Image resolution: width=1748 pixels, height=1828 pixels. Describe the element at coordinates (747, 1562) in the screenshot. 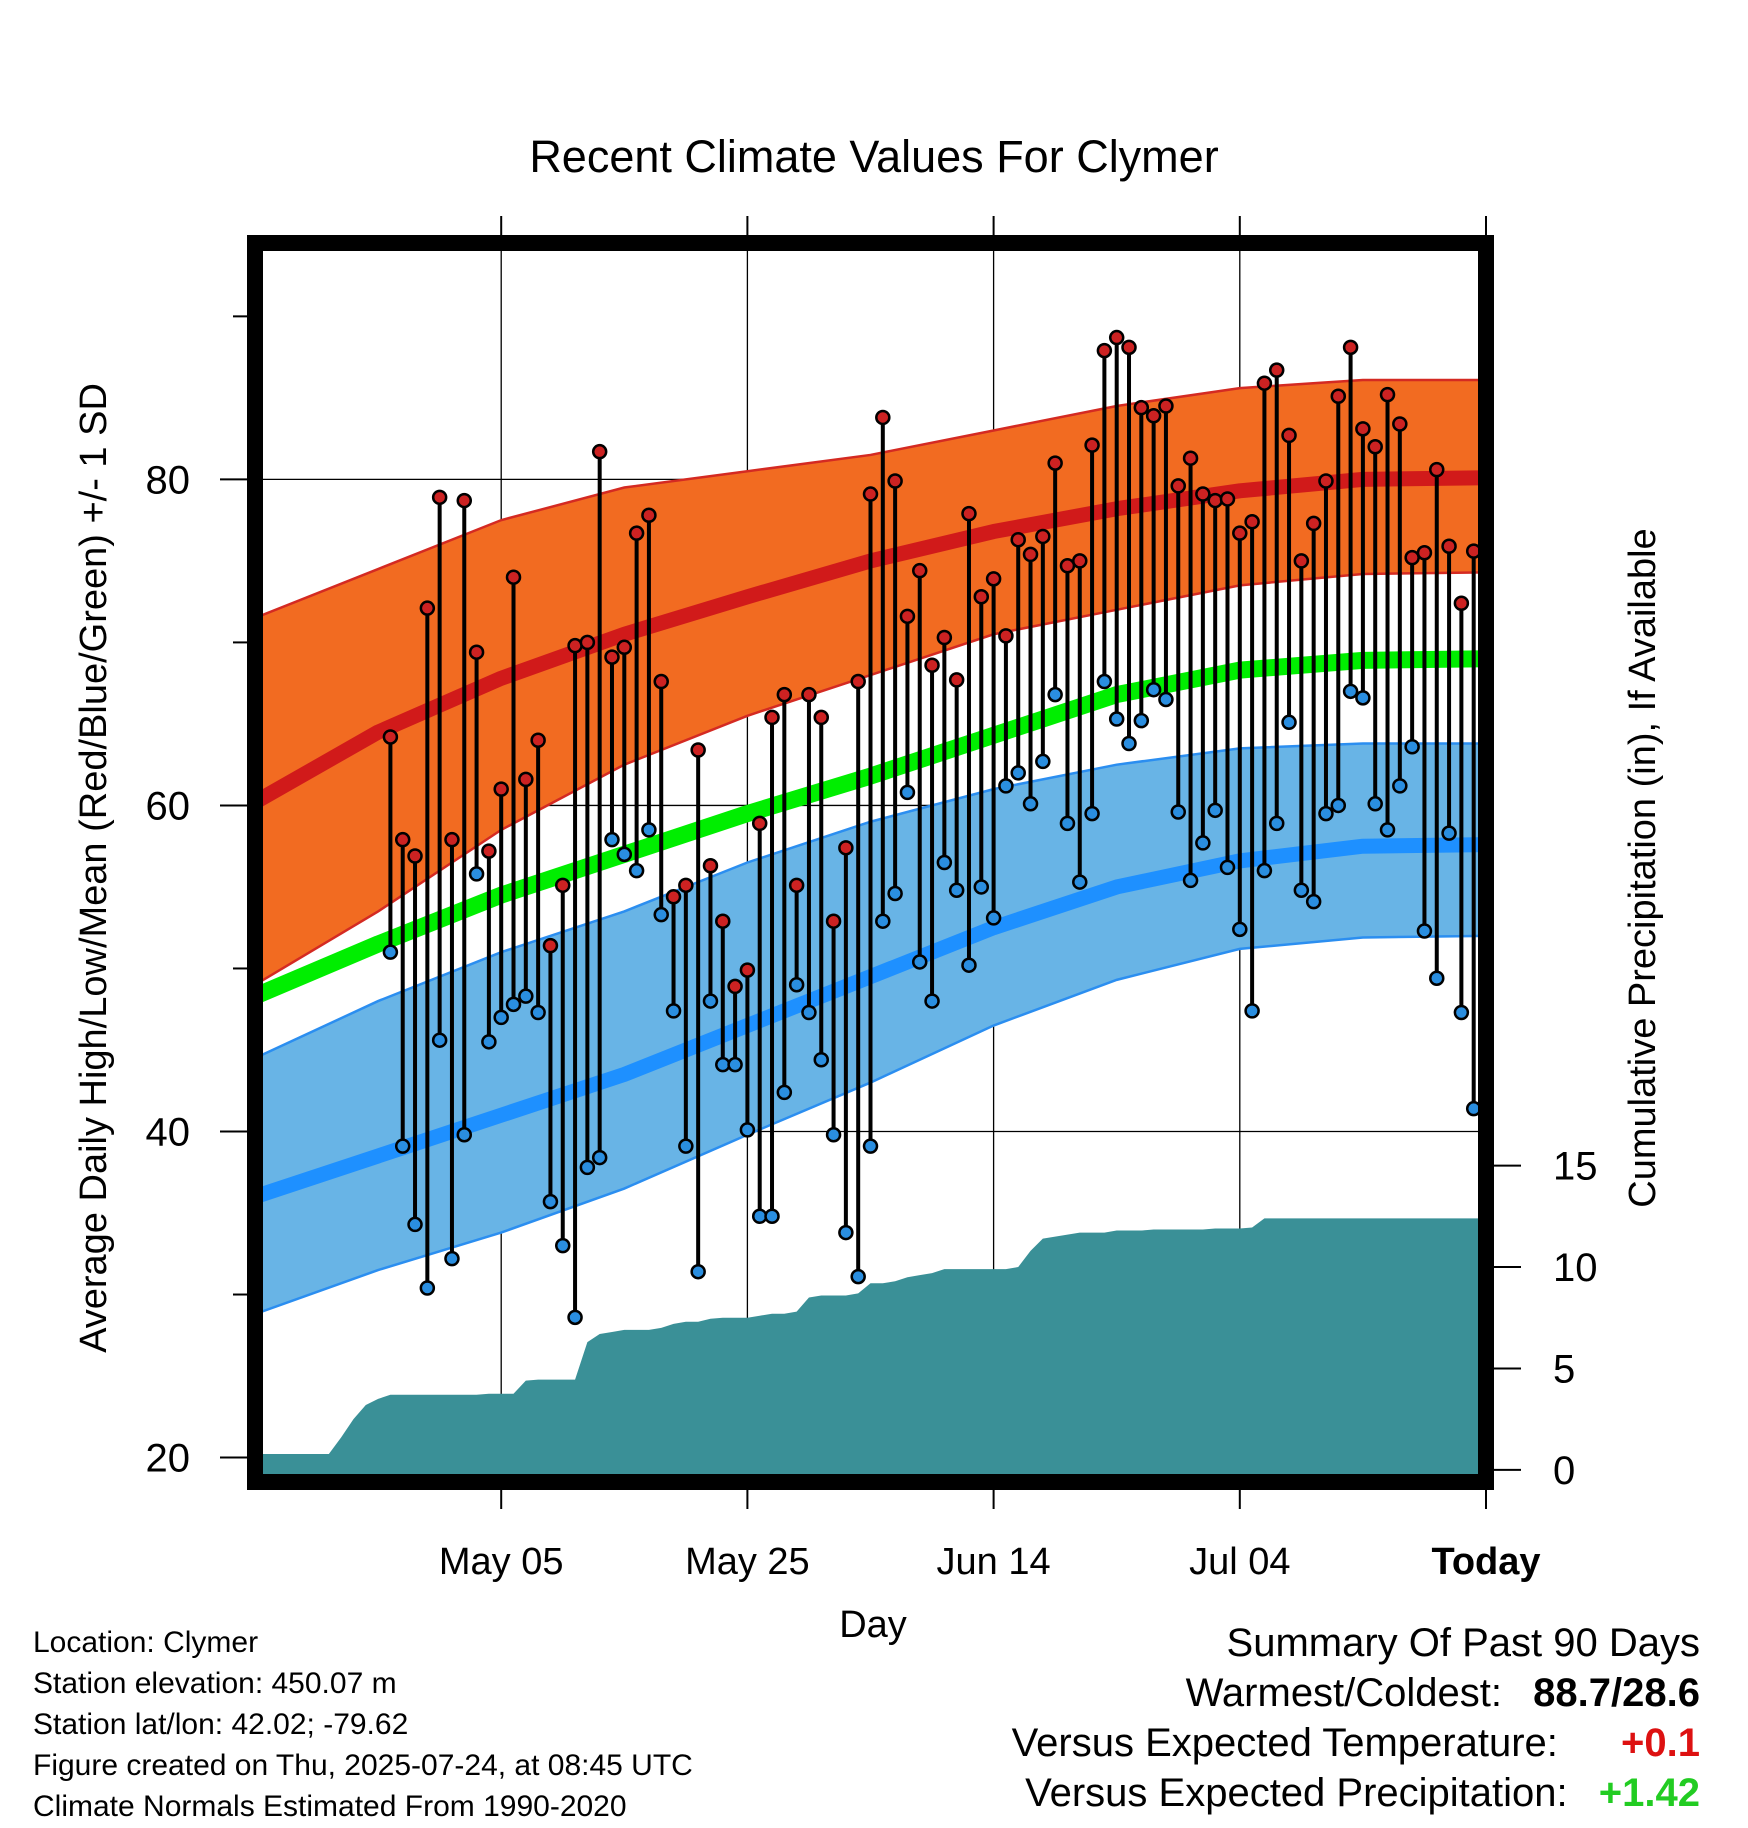

I see `x-tick-label: May 25` at that location.